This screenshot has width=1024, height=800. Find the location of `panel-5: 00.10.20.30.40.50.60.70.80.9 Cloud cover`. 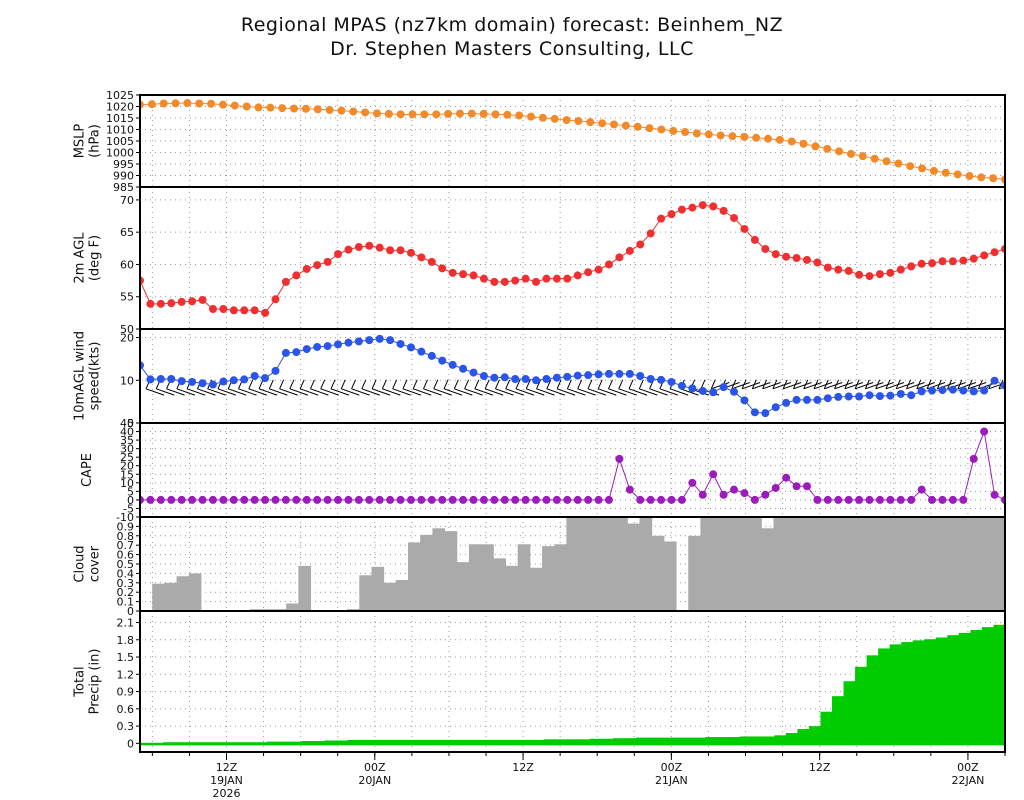

panel-5: 00.10.20.30.40.50.60.70.80.9 Cloud cover is located at coordinates (539, 567).